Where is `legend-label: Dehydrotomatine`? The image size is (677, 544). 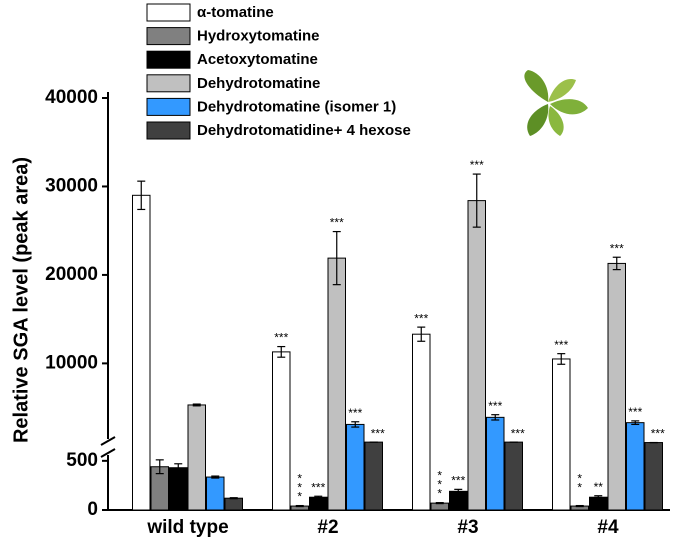 legend-label: Dehydrotomatine is located at coordinates (258, 83).